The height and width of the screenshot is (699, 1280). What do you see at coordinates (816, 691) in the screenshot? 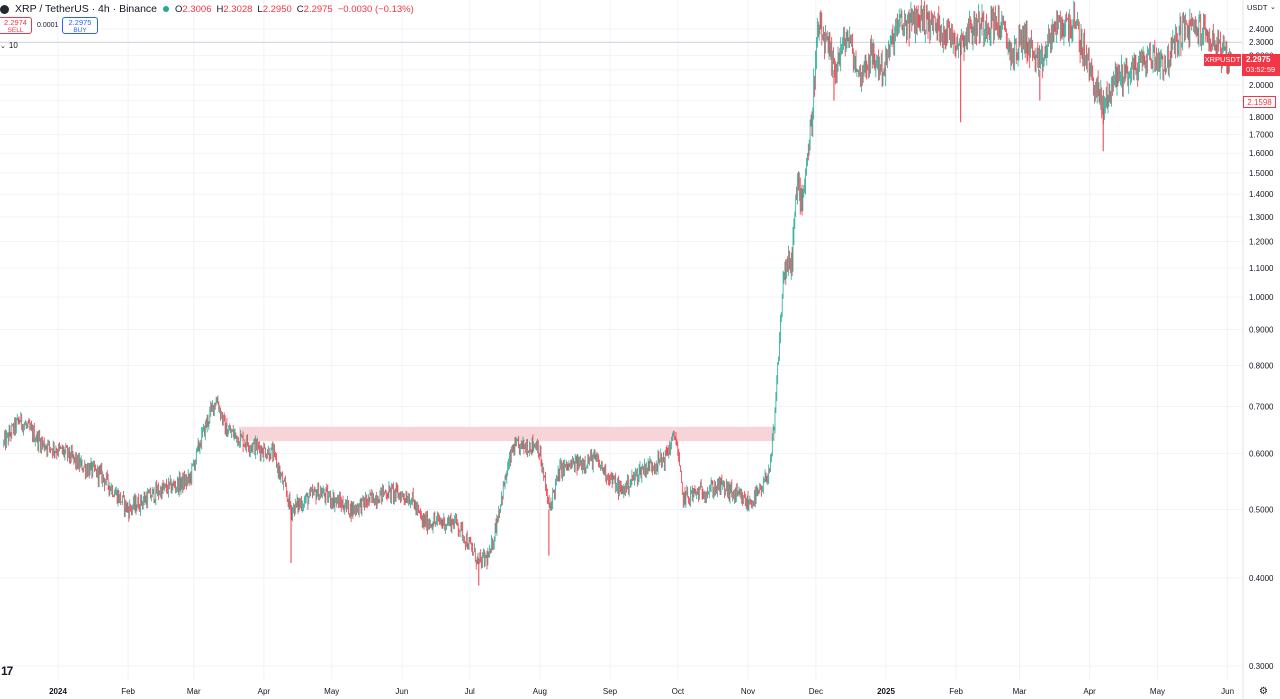
I see `x-tick-label: Dec` at bounding box center [816, 691].